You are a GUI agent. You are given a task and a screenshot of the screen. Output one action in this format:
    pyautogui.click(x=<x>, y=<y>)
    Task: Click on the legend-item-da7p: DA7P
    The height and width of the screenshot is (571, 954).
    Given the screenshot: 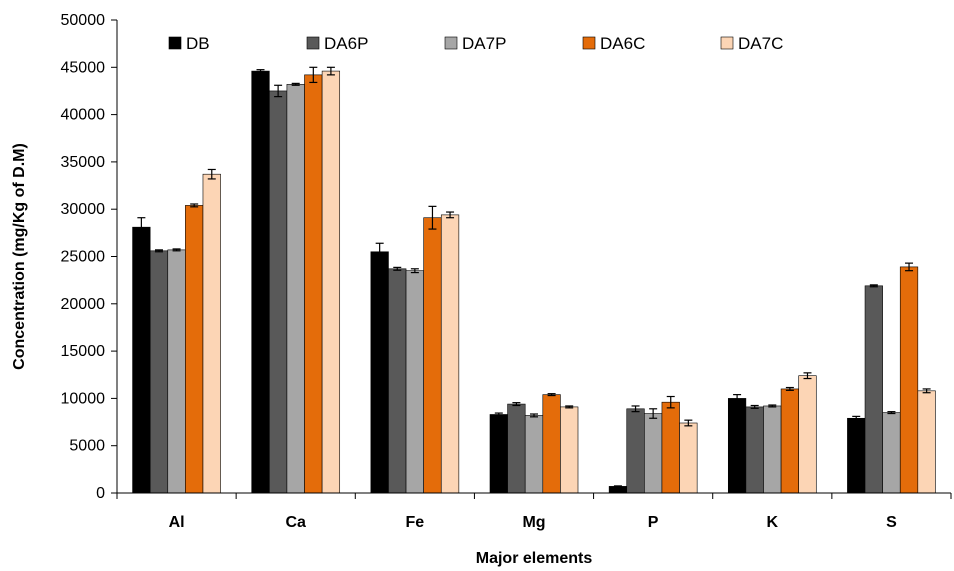 What is the action you would take?
    pyautogui.click(x=475, y=43)
    